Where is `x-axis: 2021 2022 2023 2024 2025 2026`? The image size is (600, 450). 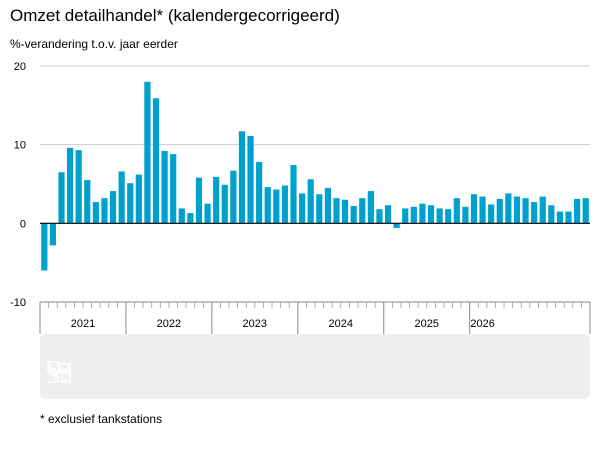 x-axis: 2021 2022 2023 2024 2025 2026 is located at coordinates (315, 317).